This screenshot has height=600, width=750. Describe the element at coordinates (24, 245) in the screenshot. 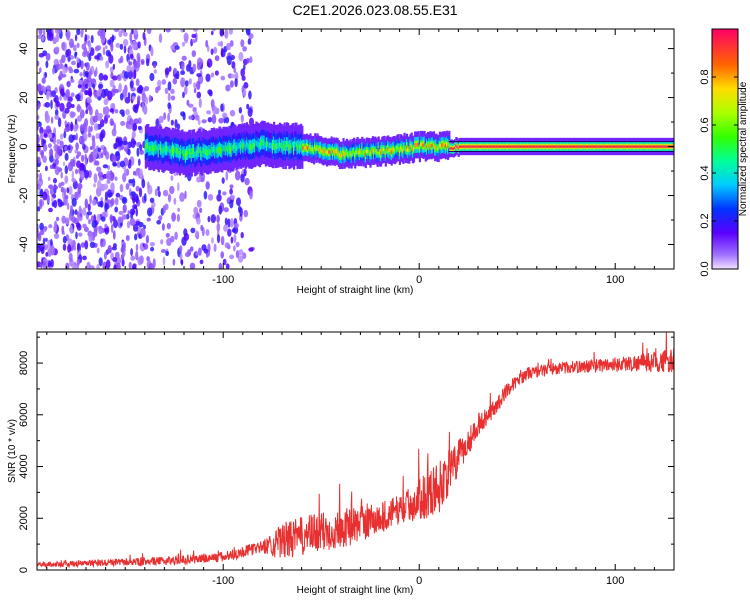

I see `spectrogram-y-tick-label: -40` at that location.